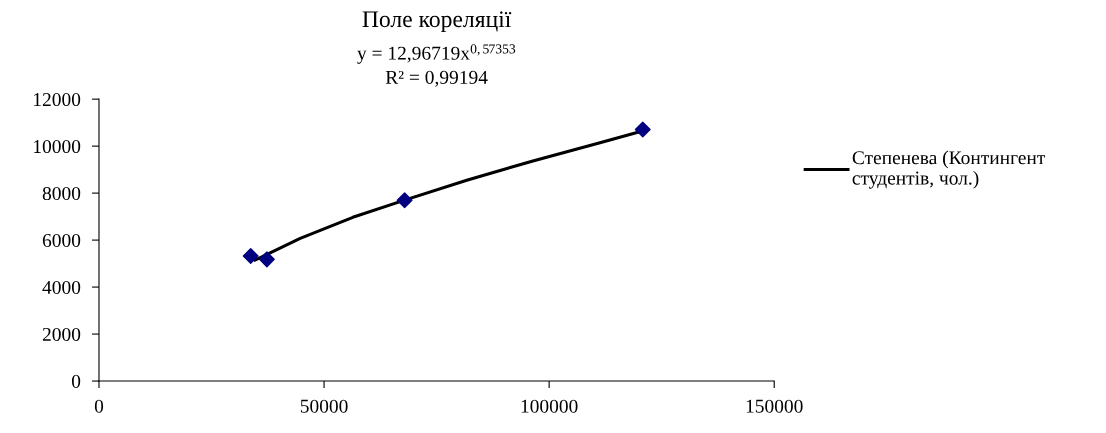  What do you see at coordinates (436, 78) in the screenshot?
I see `text: R² = 0,99194` at bounding box center [436, 78].